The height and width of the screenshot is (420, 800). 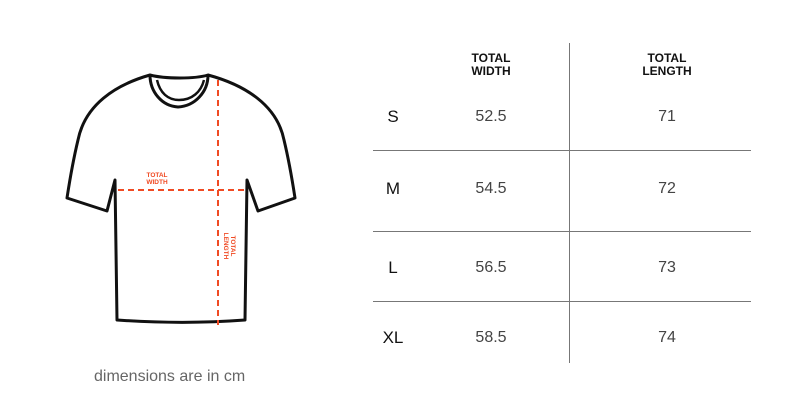 I want to click on column-divider, so click(x=569, y=203).